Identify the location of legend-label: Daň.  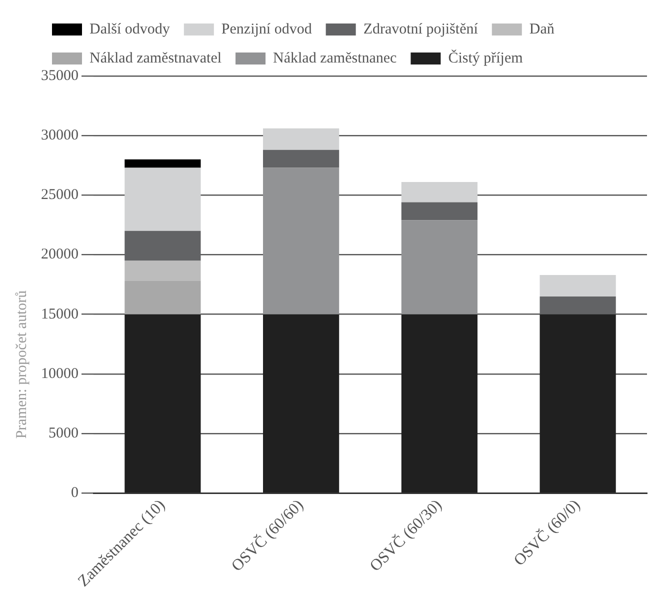
(542, 29).